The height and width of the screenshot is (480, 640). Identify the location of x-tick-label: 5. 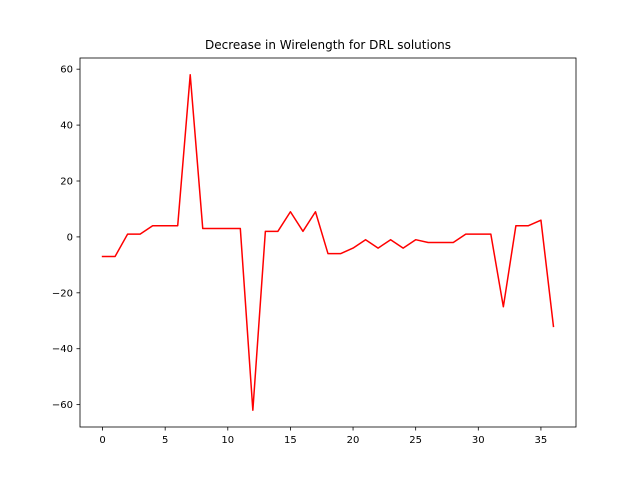
(165, 440).